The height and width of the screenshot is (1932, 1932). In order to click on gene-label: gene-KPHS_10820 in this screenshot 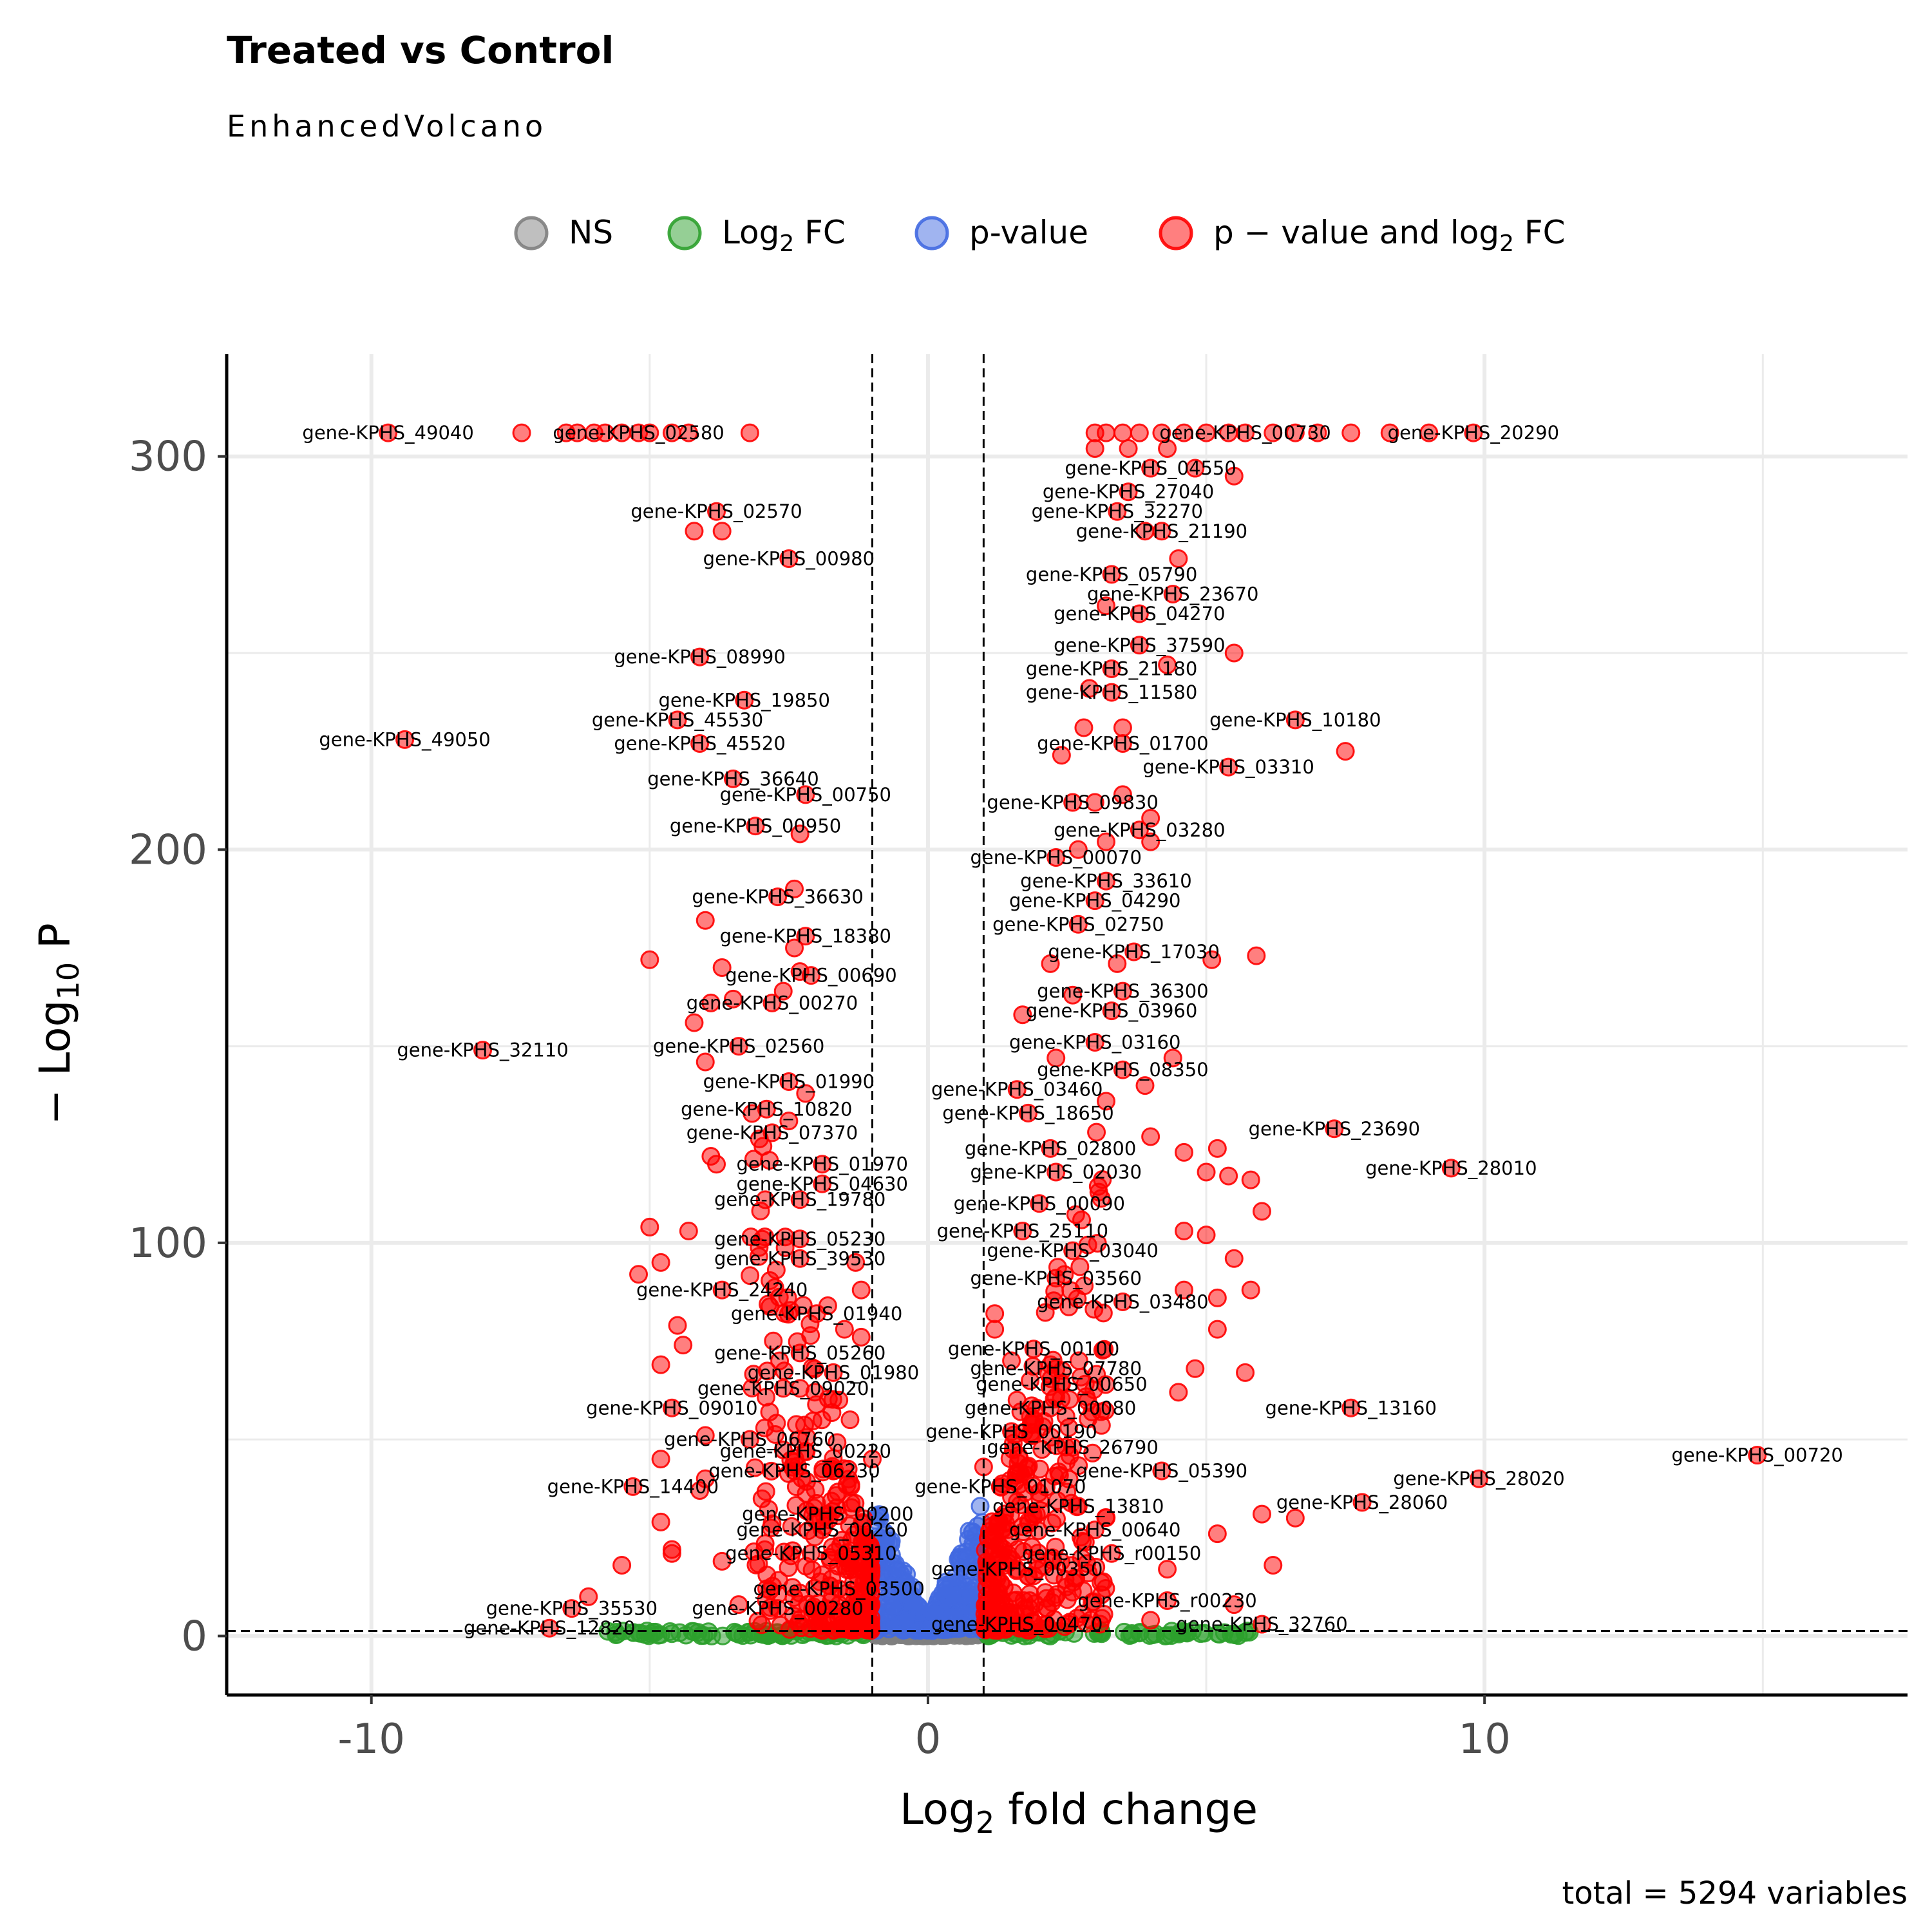, I will do `click(766, 1109)`.